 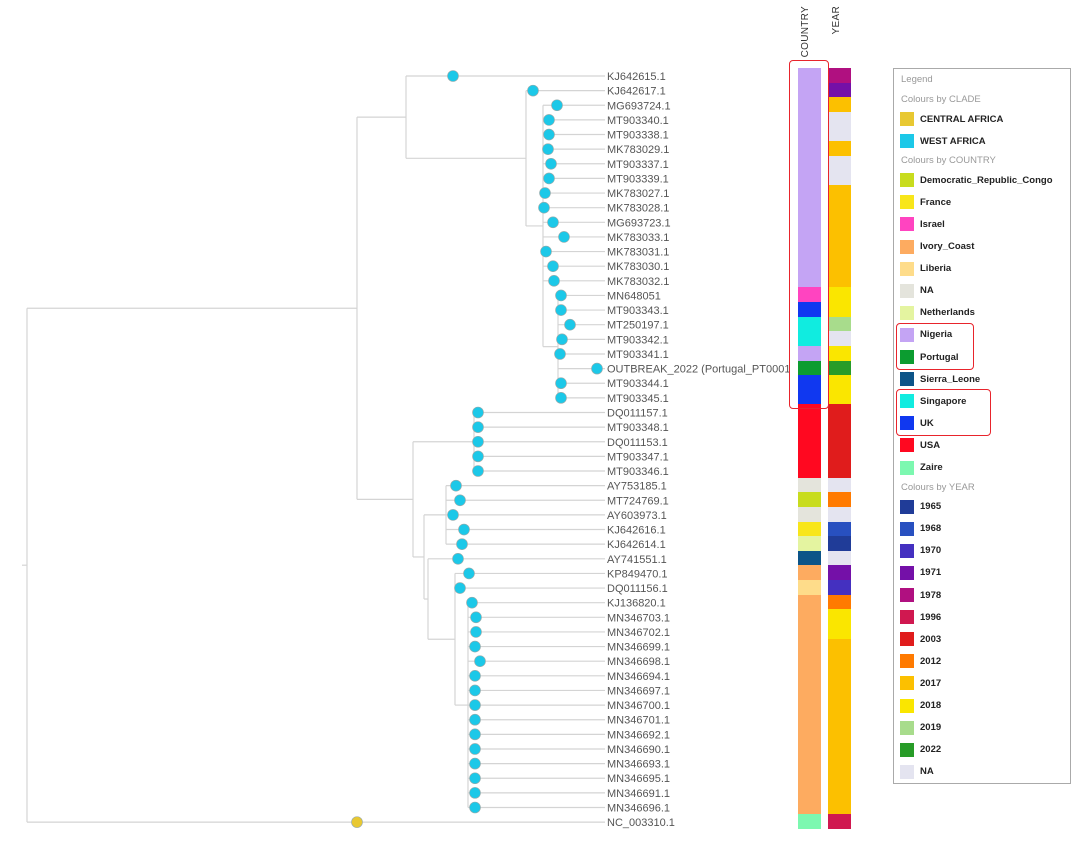 I want to click on legend-label: 2019, so click(x=931, y=728).